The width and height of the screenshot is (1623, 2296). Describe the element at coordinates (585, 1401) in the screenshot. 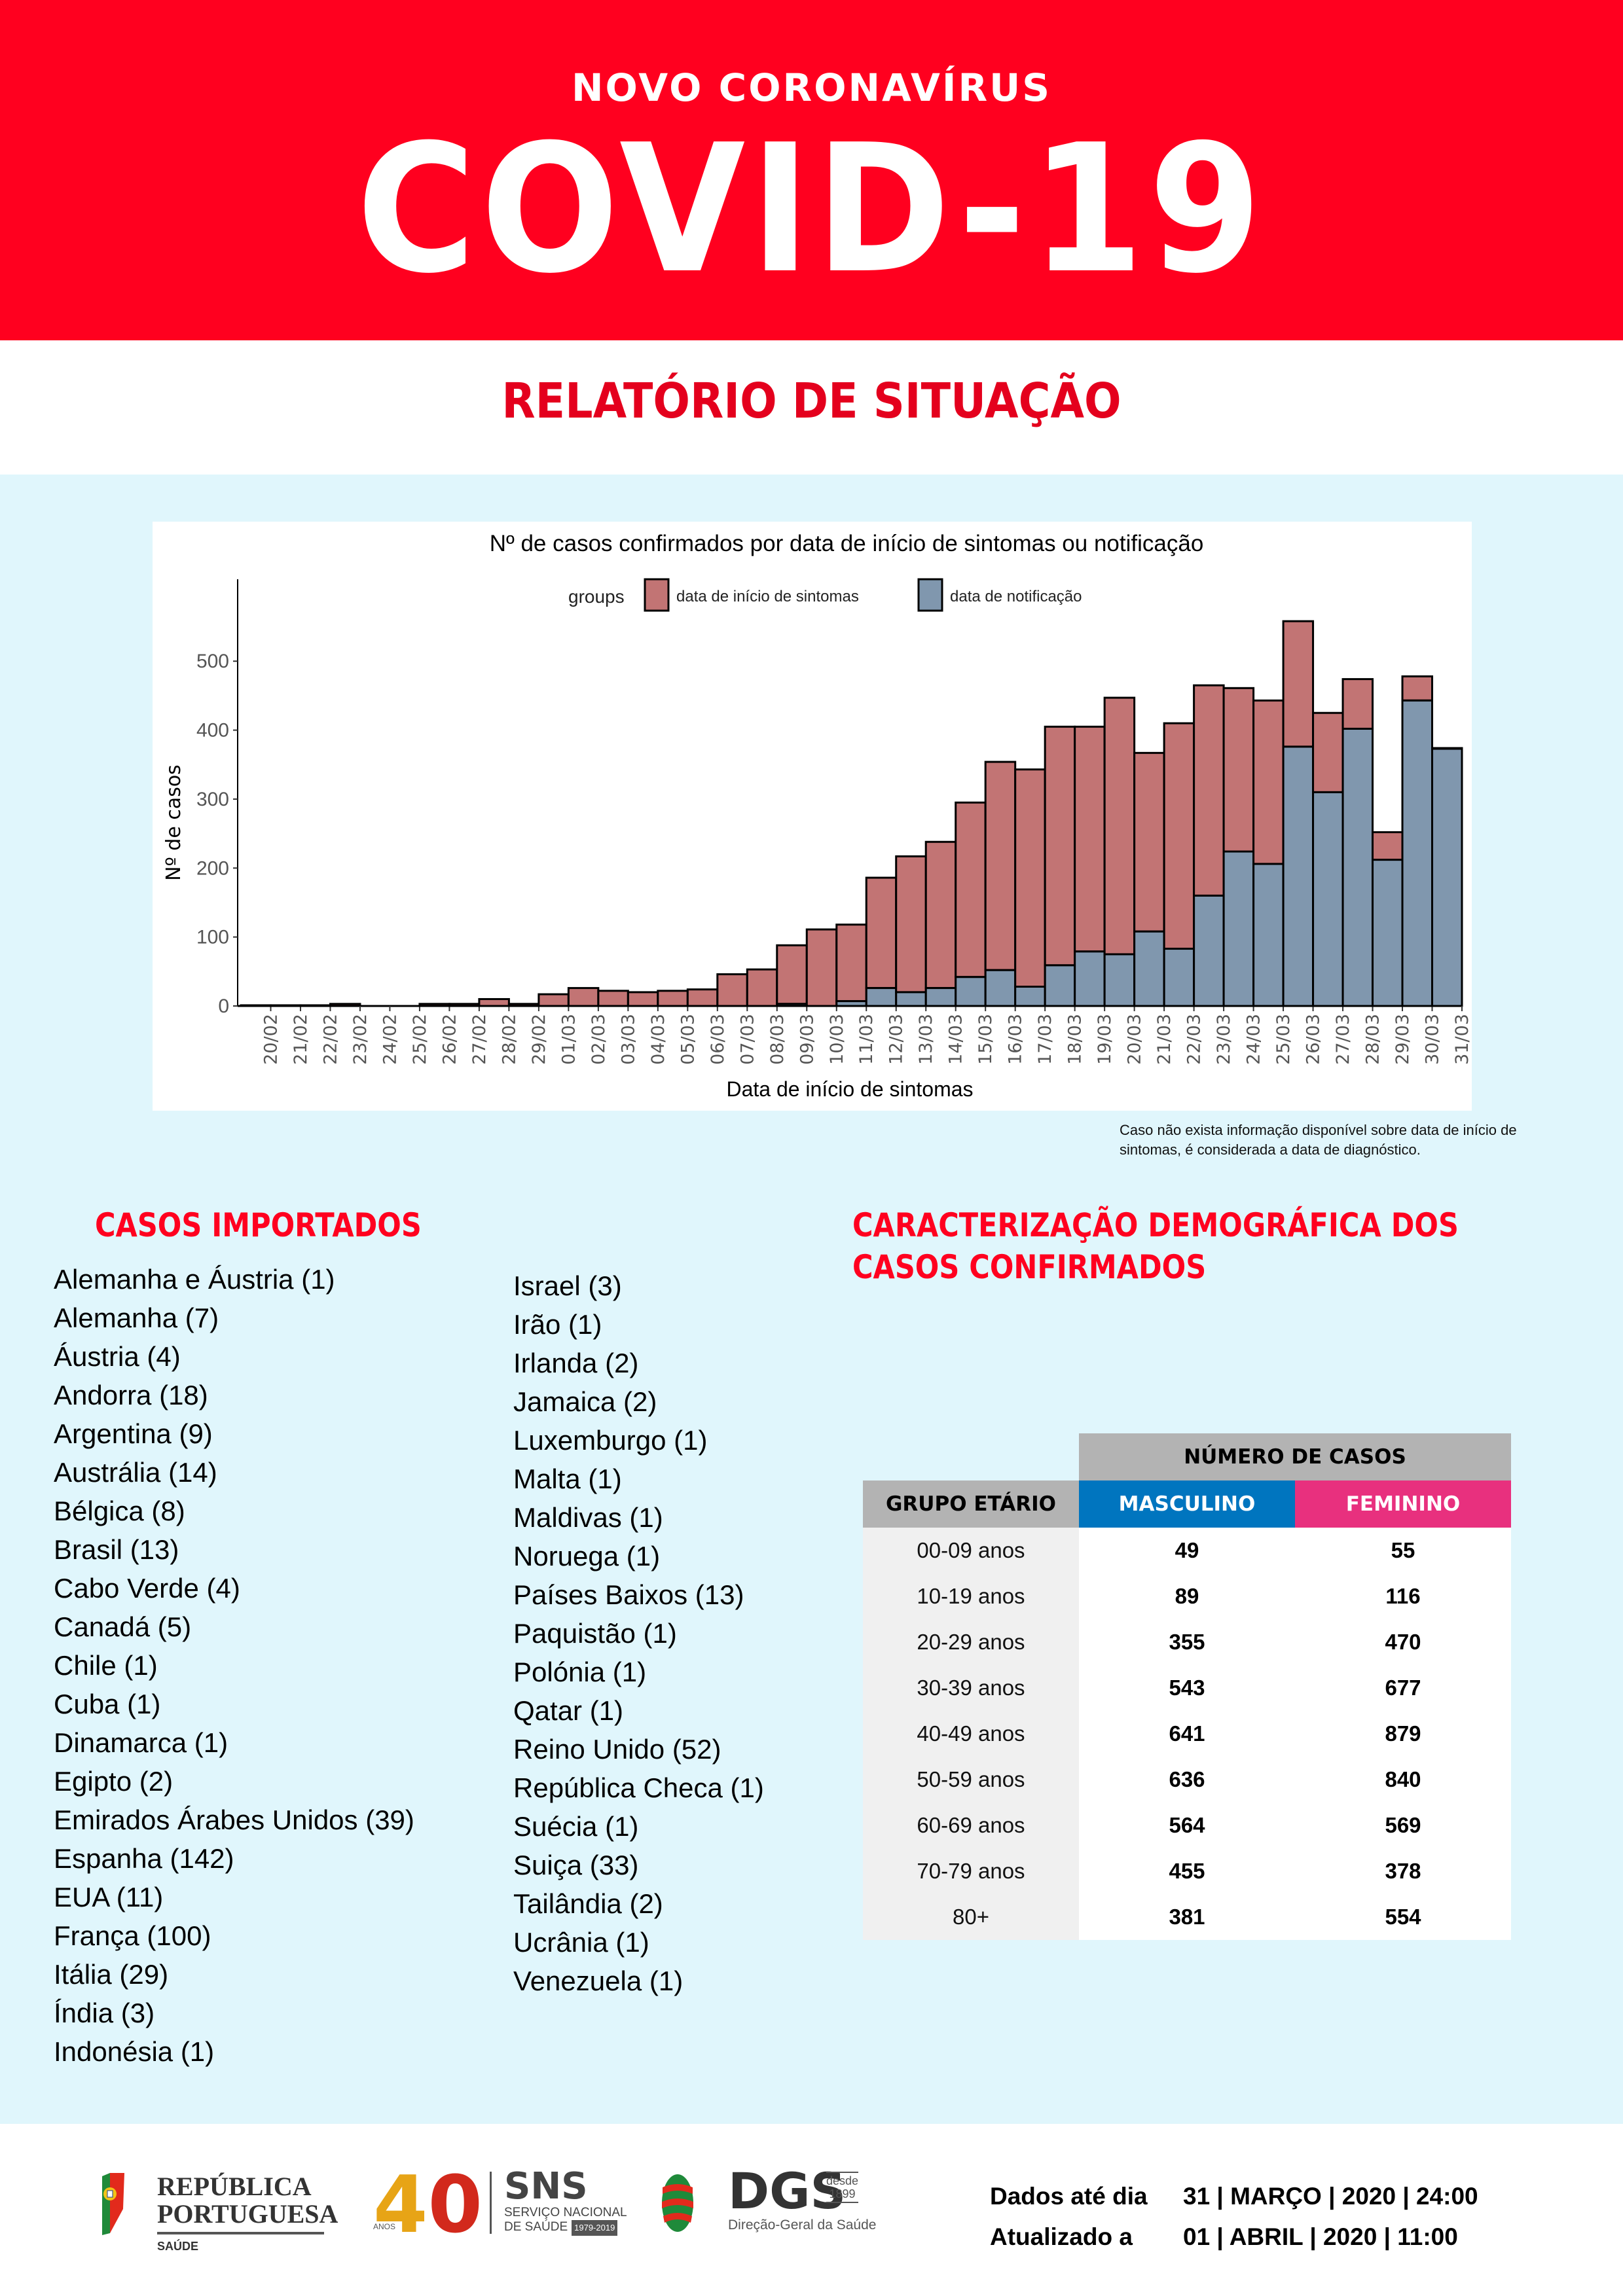

I see `imported-country-item: Jamaica (2)` at that location.